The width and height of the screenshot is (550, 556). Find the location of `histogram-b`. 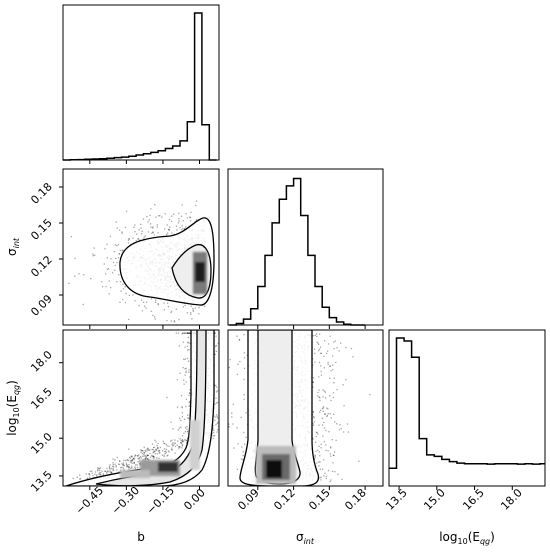

histogram-b is located at coordinates (140, 86).